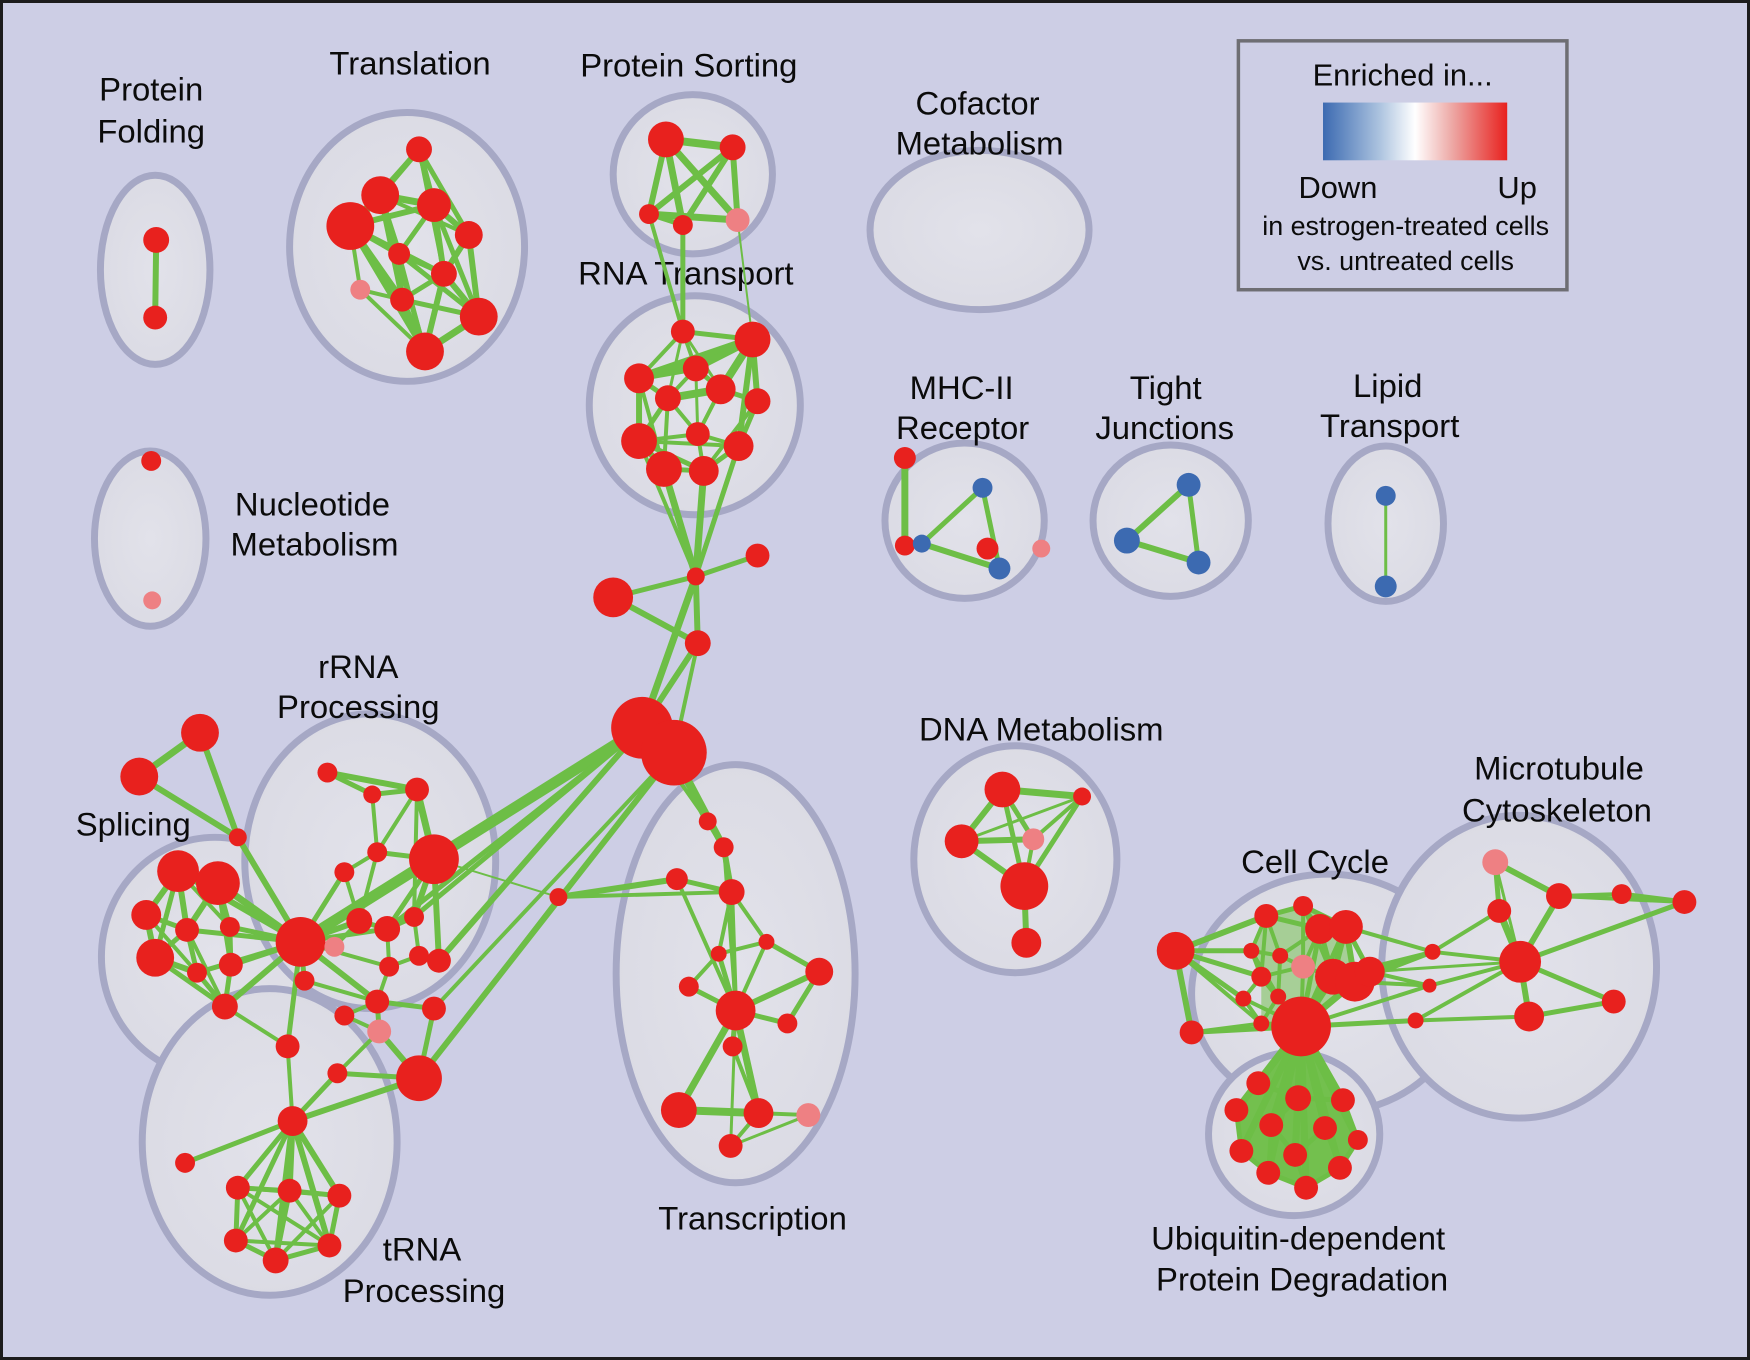 This screenshot has height=1360, width=1750. I want to click on edge-tc5-tc6, so click(742, 947).